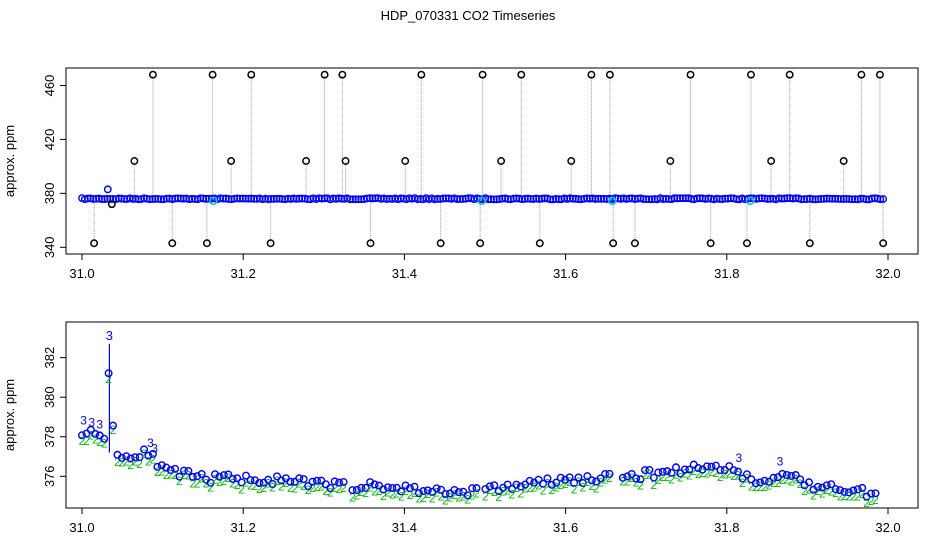  Describe the element at coordinates (9, 415) in the screenshot. I see `y-axis-label: approx. ppm` at that location.